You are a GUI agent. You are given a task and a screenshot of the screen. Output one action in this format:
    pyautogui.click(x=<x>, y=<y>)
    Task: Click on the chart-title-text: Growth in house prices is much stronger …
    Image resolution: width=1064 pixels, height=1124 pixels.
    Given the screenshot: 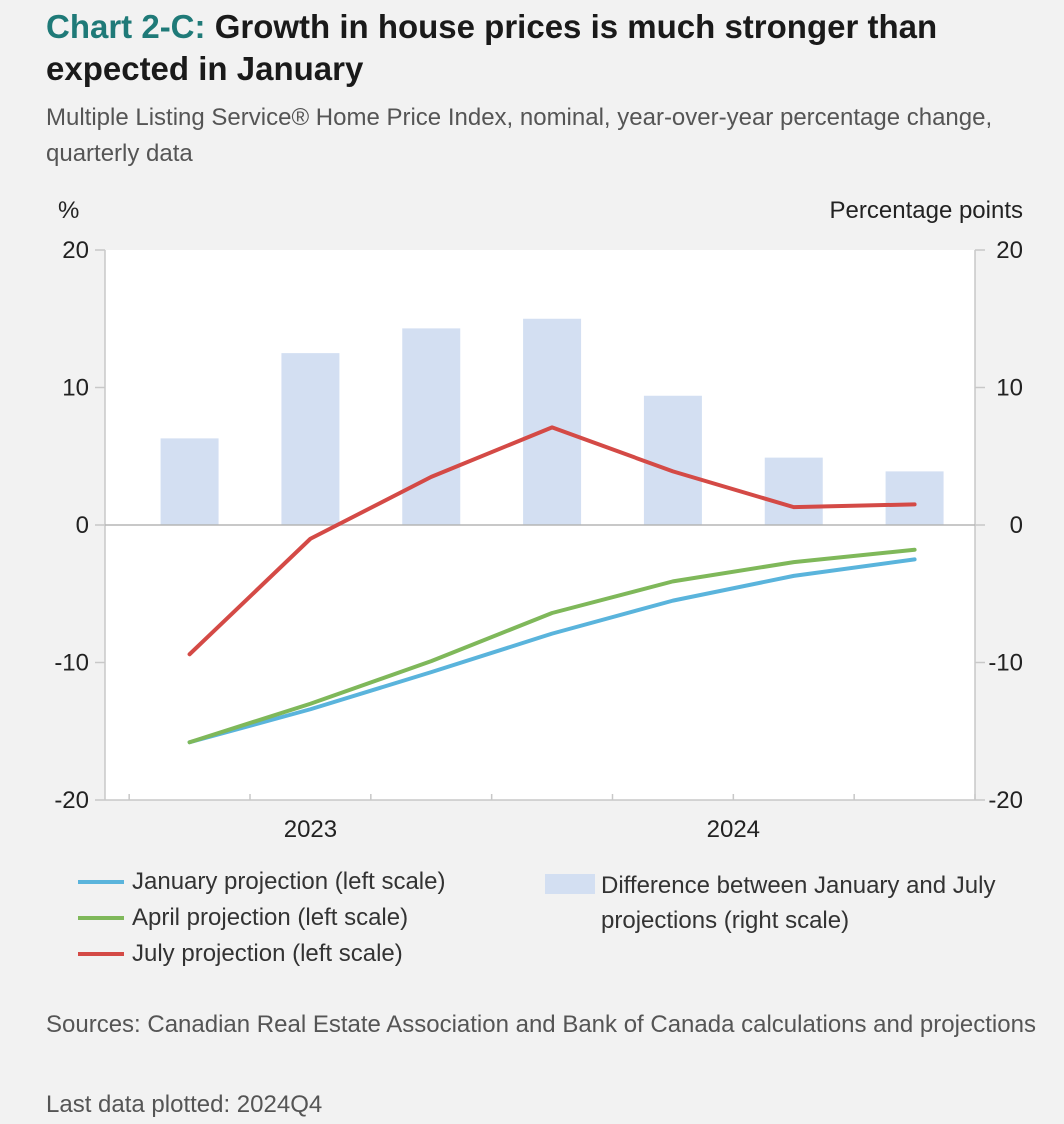 What is the action you would take?
    pyautogui.click(x=492, y=47)
    